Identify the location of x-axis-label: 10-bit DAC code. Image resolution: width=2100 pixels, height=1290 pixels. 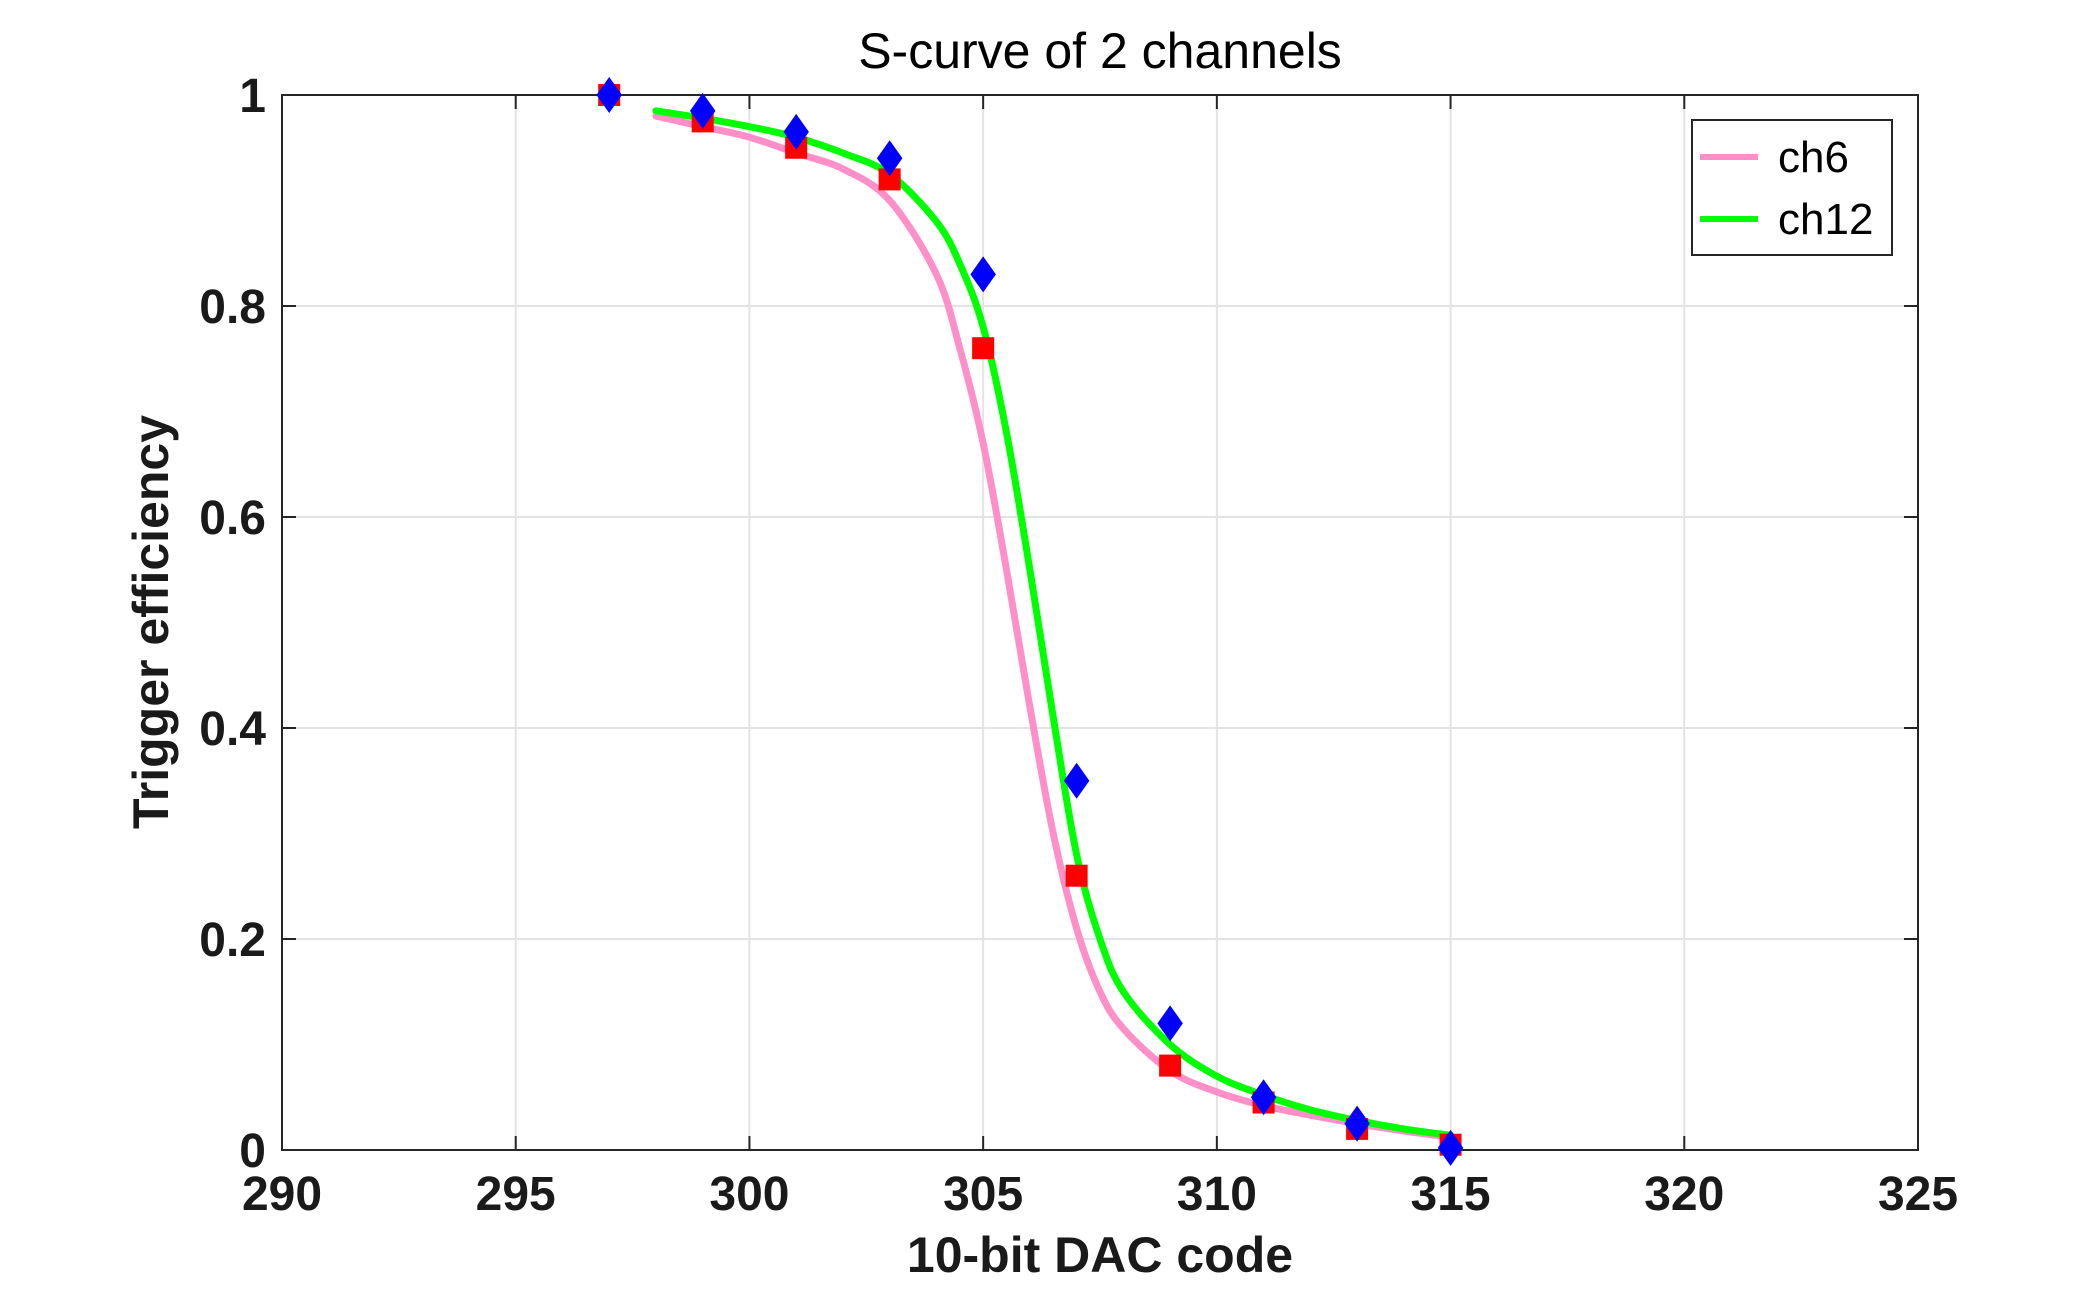
(1100, 1255).